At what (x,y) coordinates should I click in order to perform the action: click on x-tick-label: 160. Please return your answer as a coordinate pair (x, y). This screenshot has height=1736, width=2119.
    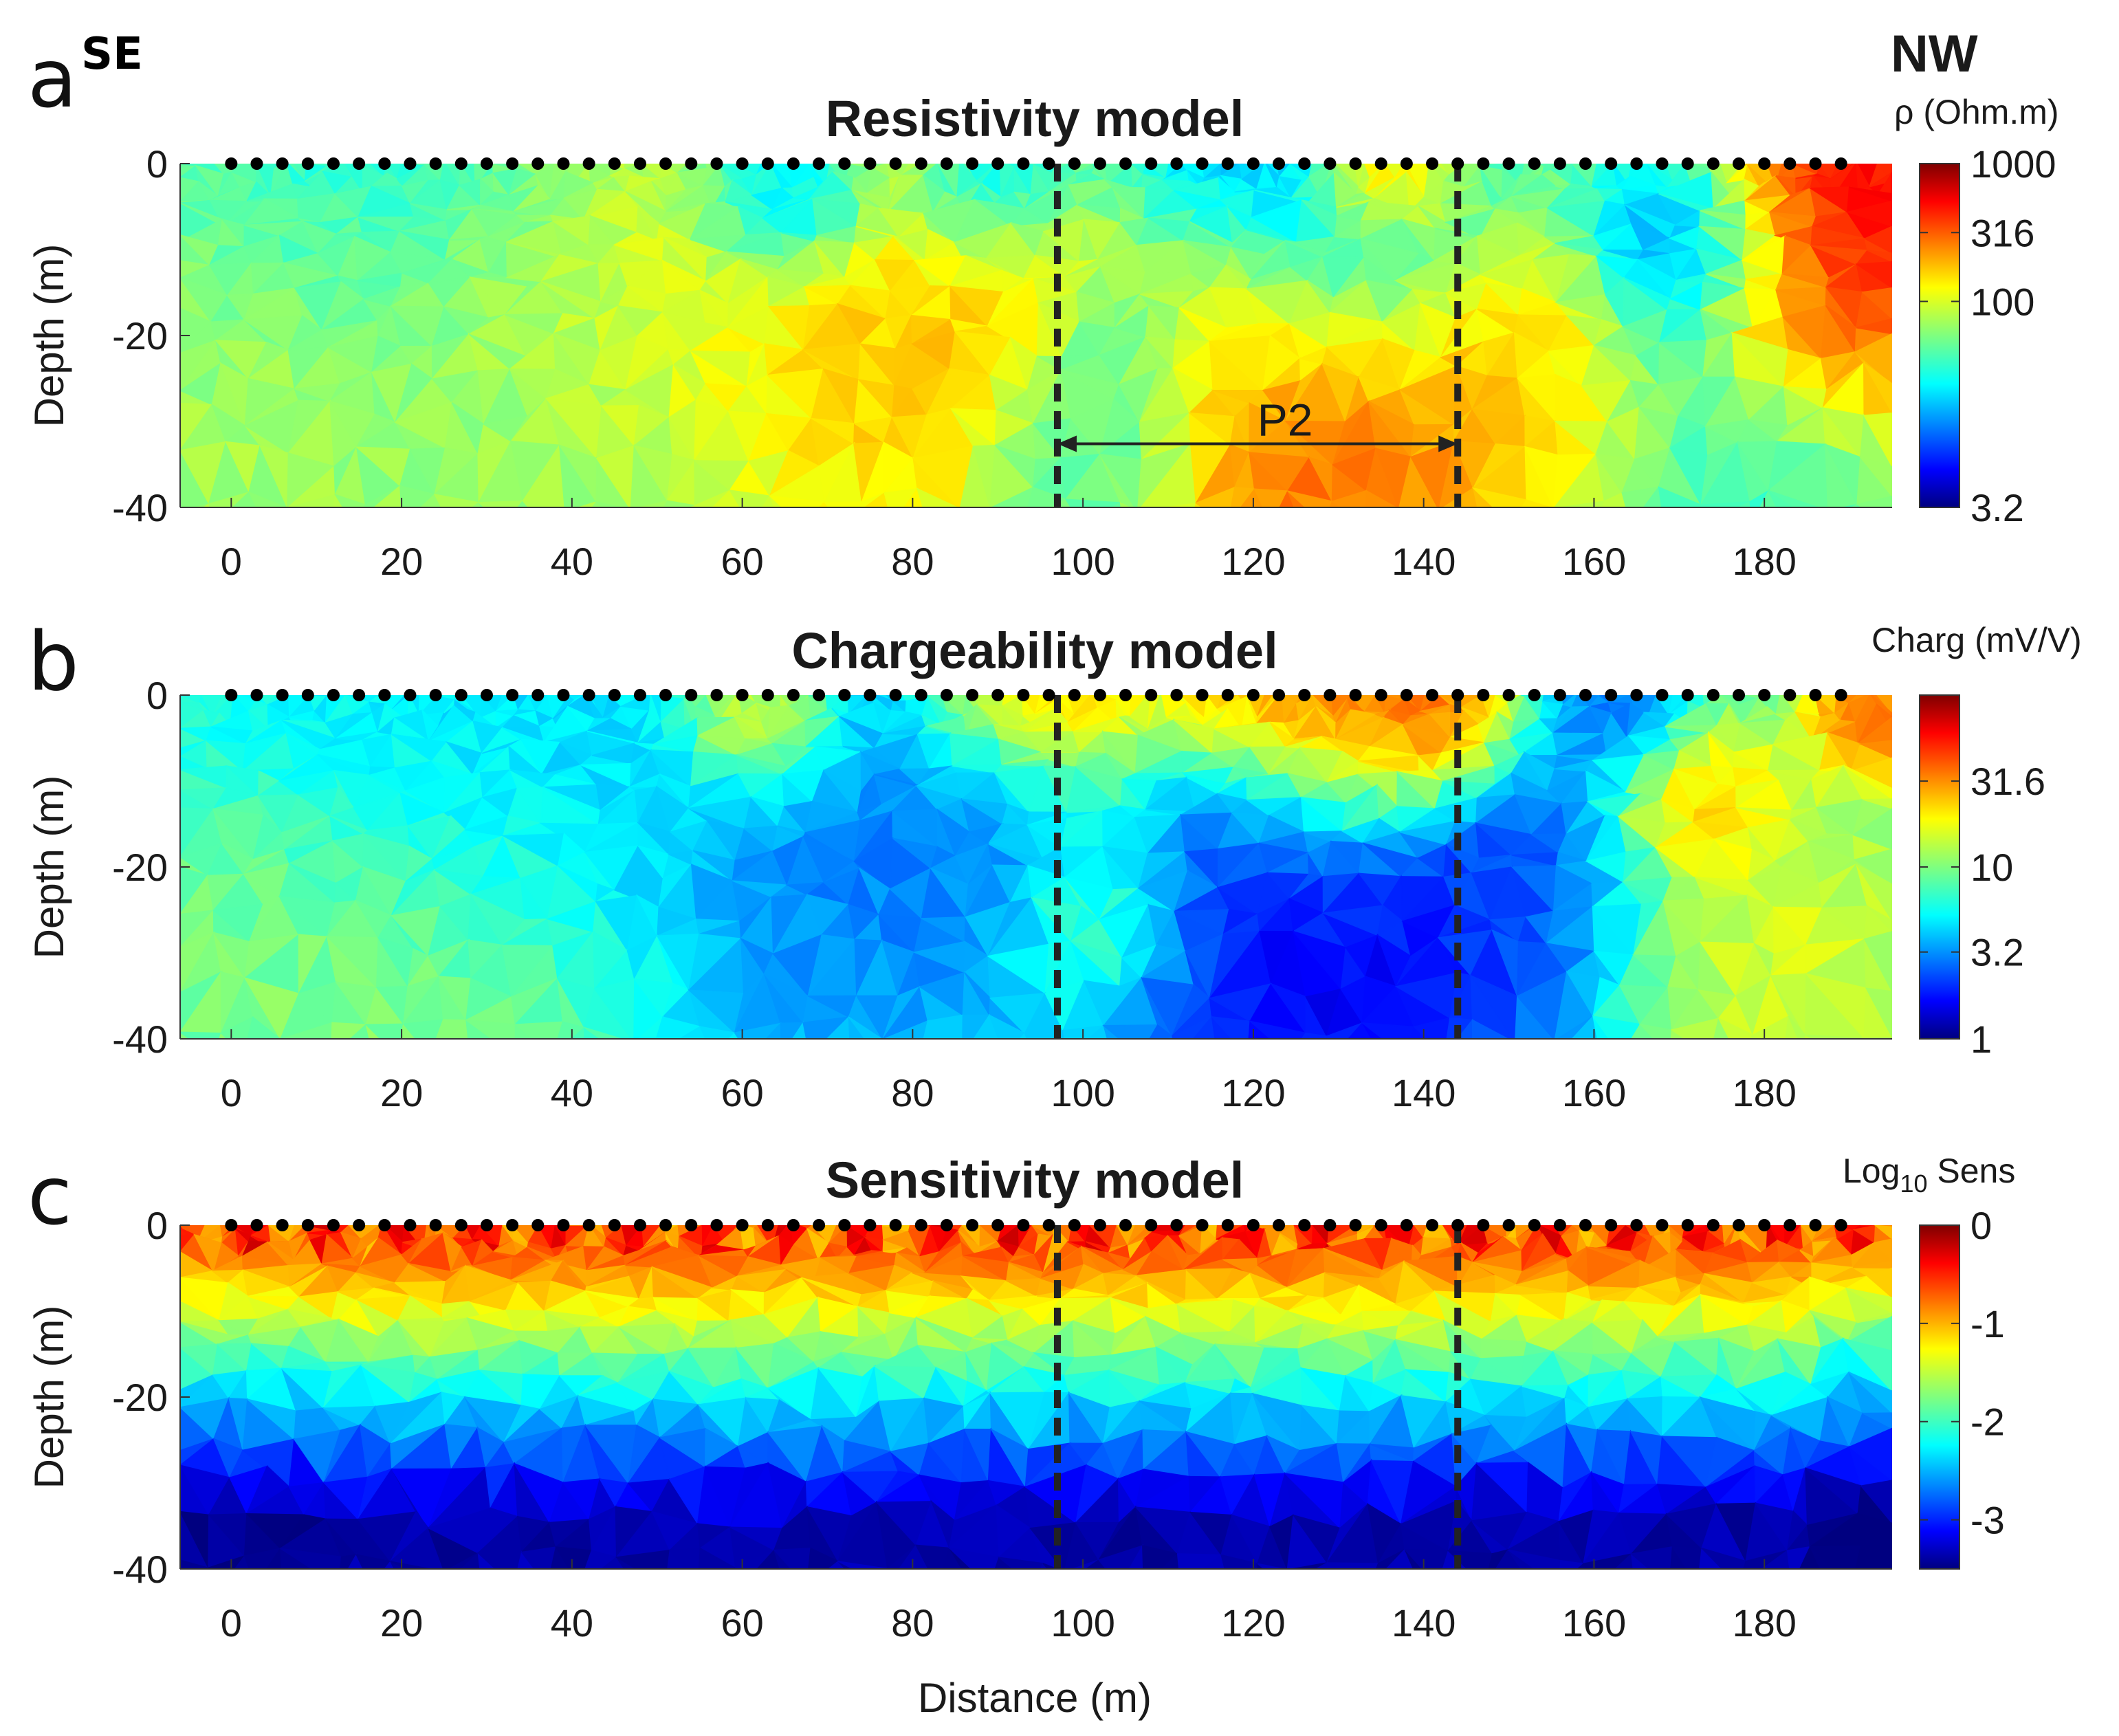
    Looking at the image, I should click on (1594, 561).